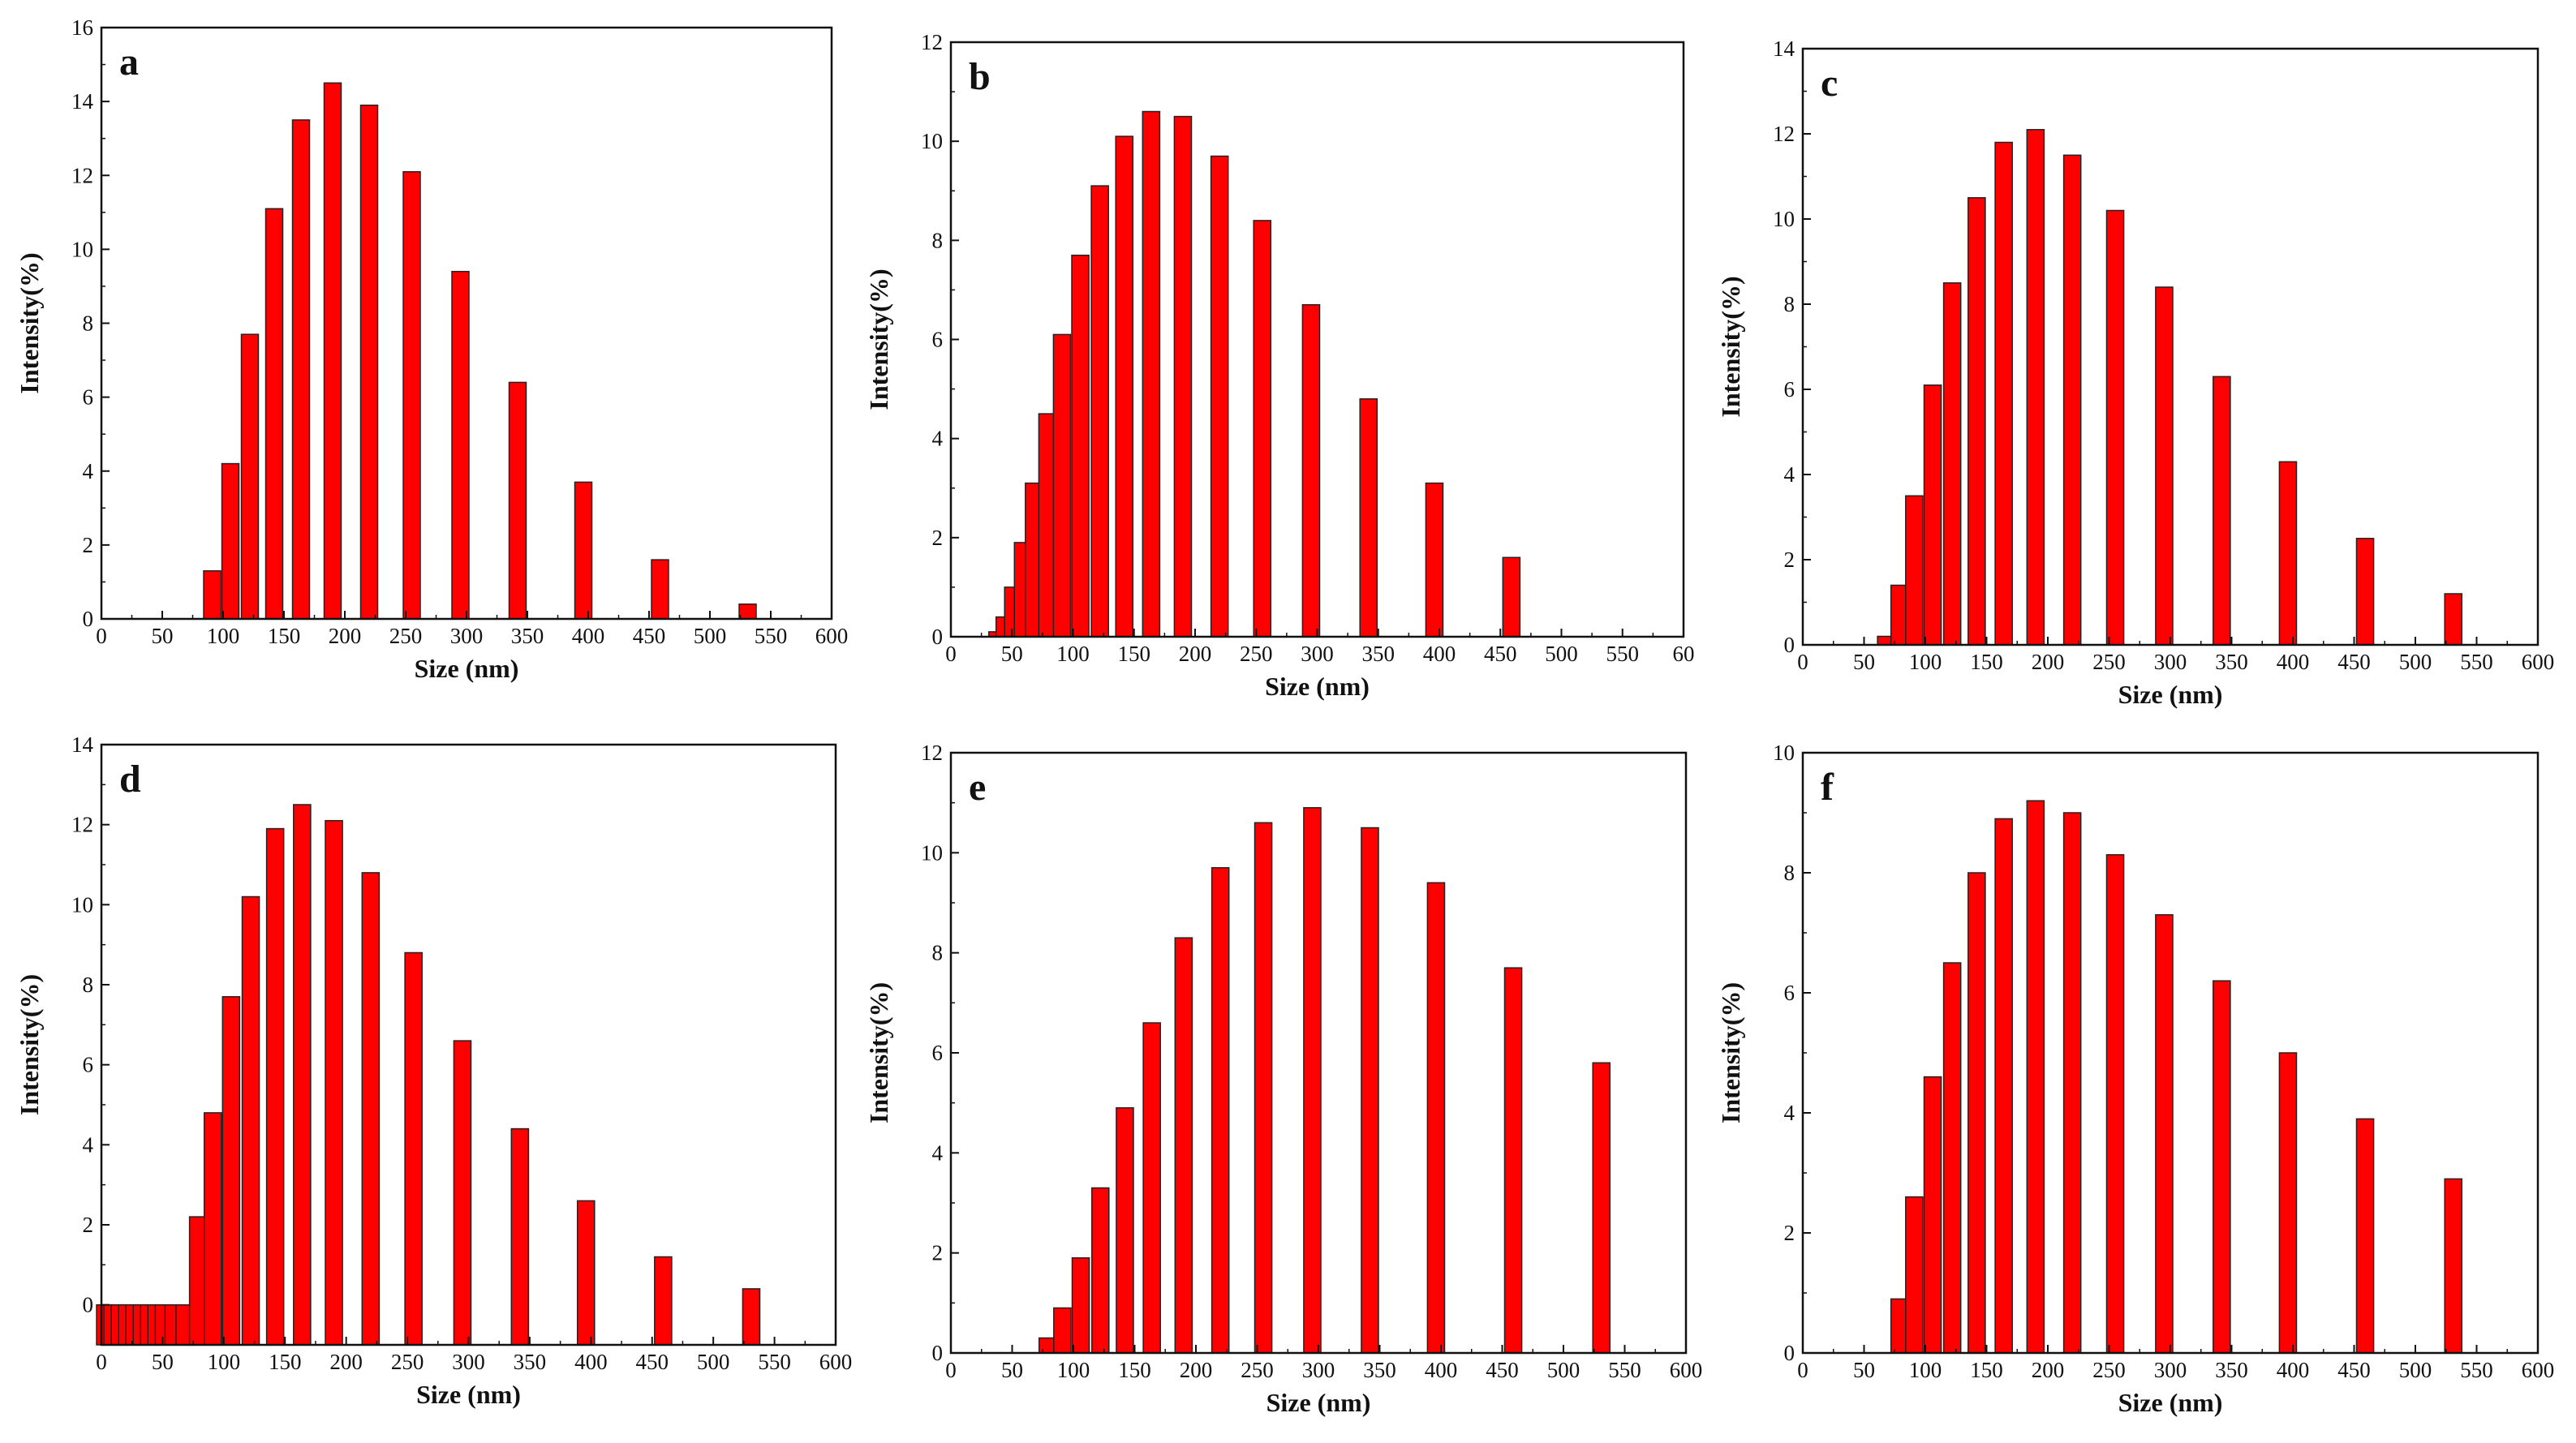  I want to click on y-tick-label: 0, so click(88, 1305).